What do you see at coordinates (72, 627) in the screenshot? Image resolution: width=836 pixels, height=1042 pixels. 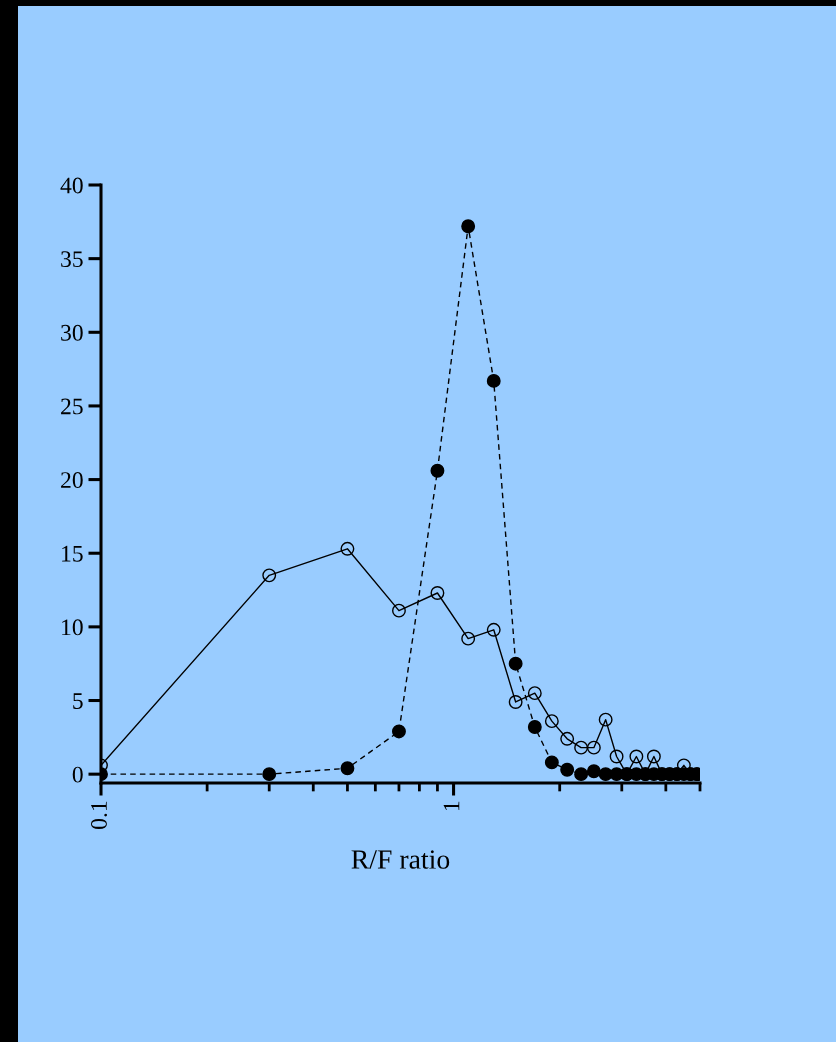 I see `y-tick-label: 10` at bounding box center [72, 627].